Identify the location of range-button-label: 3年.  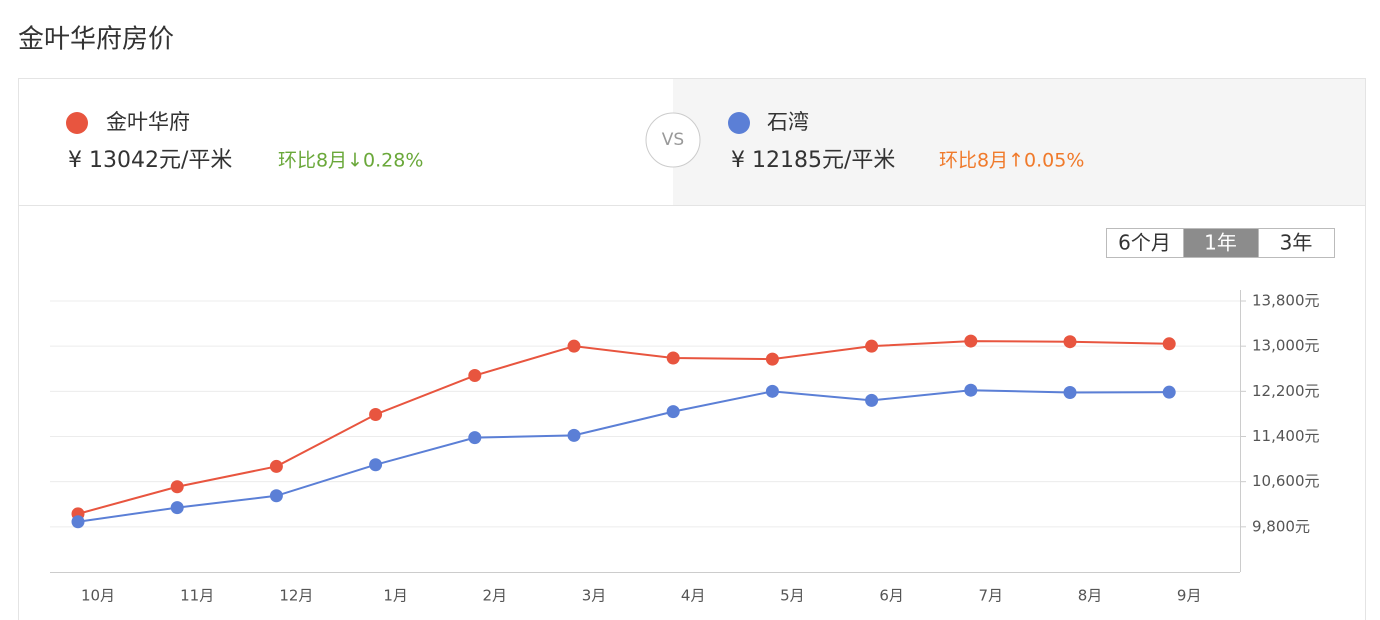
(1296, 243).